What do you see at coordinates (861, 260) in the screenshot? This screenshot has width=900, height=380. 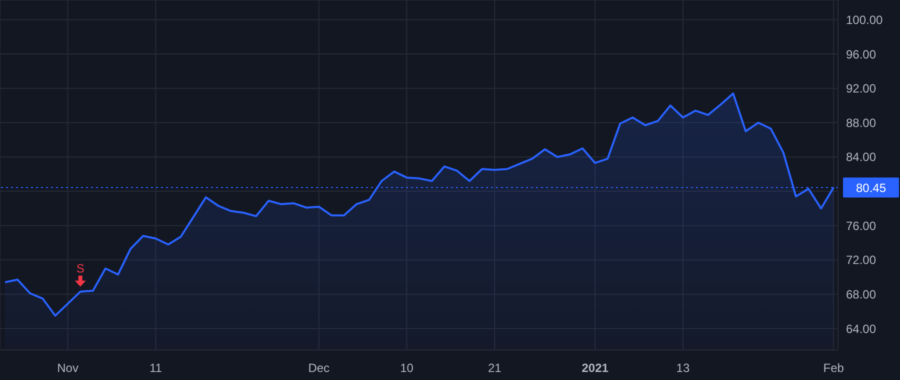 I see `y-tick-label: 72.00` at bounding box center [861, 260].